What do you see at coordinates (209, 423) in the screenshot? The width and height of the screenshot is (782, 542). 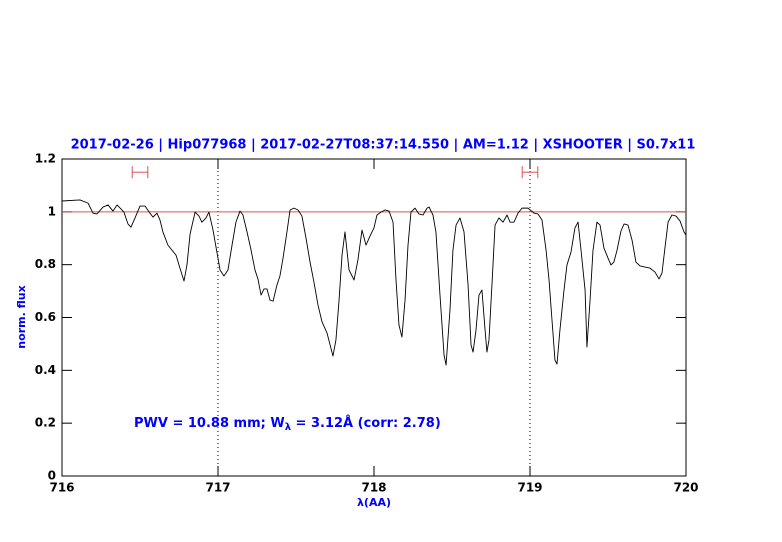 I see `annotation-text: PWV = 10.88 mm; W` at bounding box center [209, 423].